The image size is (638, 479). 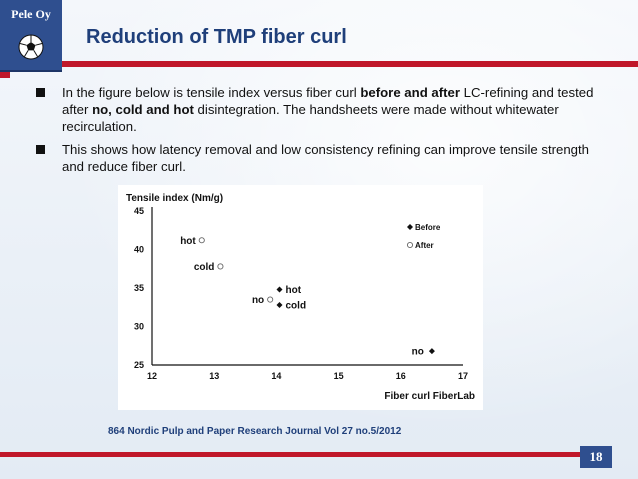 I want to click on before-point-label: cold, so click(x=296, y=305).